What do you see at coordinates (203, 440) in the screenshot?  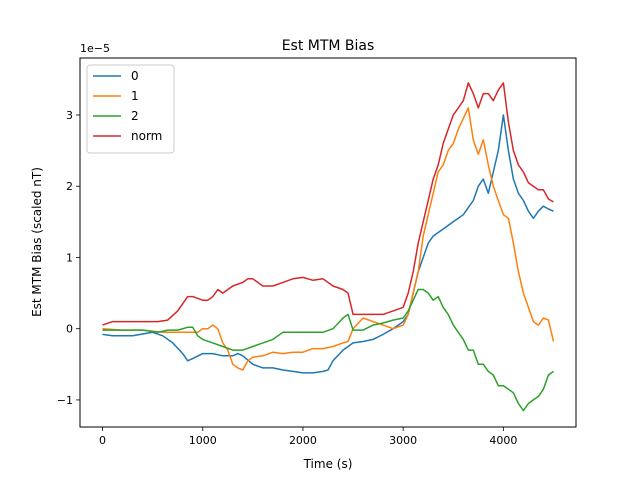 I see `x-tick-label: 1000` at bounding box center [203, 440].